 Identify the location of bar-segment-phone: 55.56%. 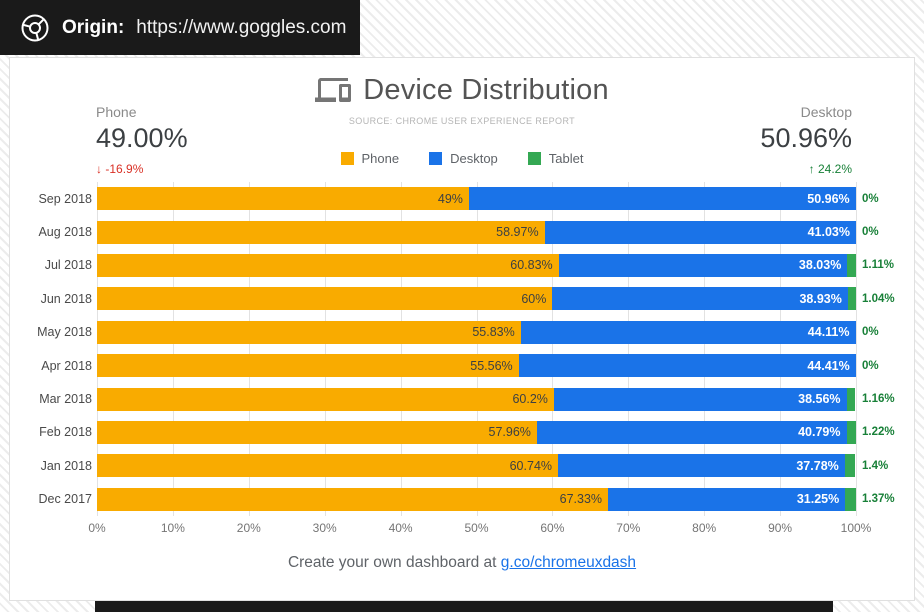
(308, 366).